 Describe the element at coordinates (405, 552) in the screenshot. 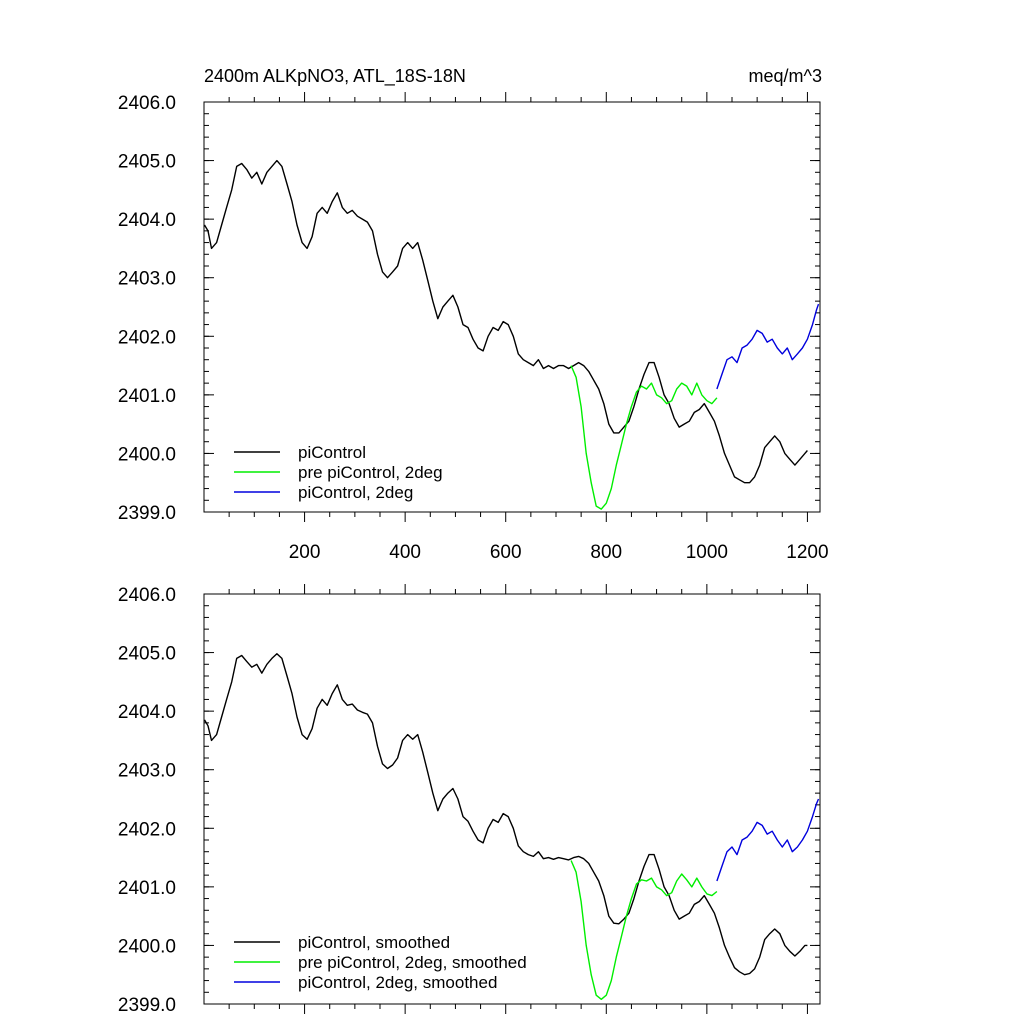

I see `x-tick-label: 400` at that location.